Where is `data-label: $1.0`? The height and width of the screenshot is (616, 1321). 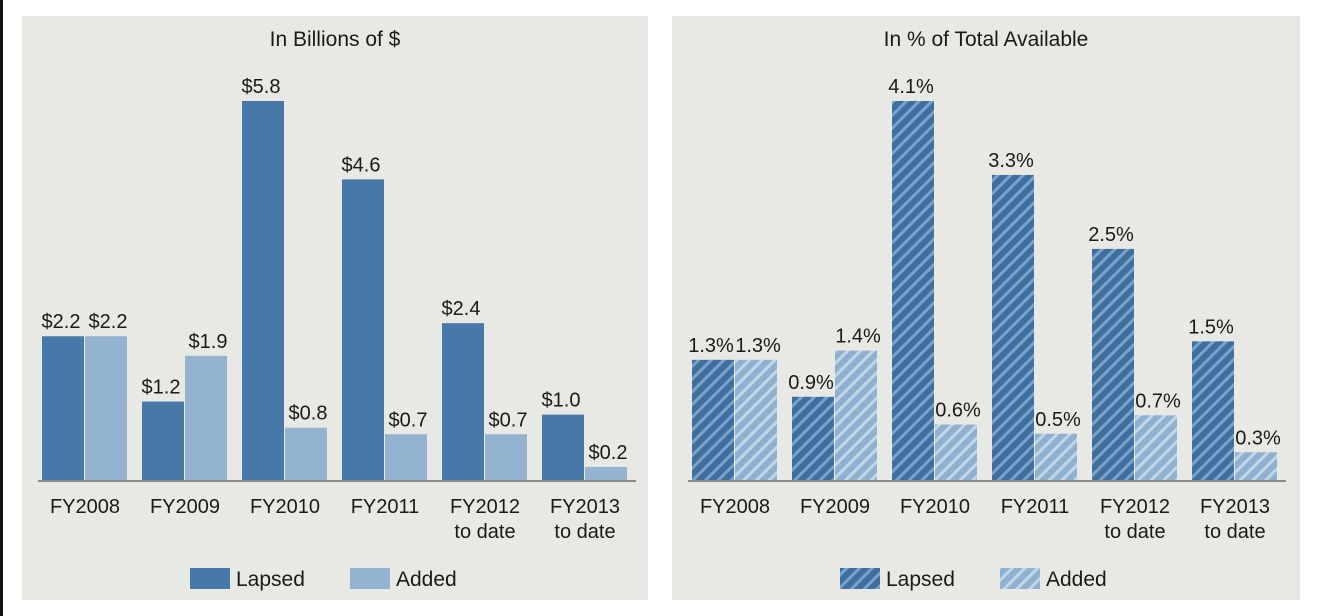
data-label: $1.0 is located at coordinates (561, 401).